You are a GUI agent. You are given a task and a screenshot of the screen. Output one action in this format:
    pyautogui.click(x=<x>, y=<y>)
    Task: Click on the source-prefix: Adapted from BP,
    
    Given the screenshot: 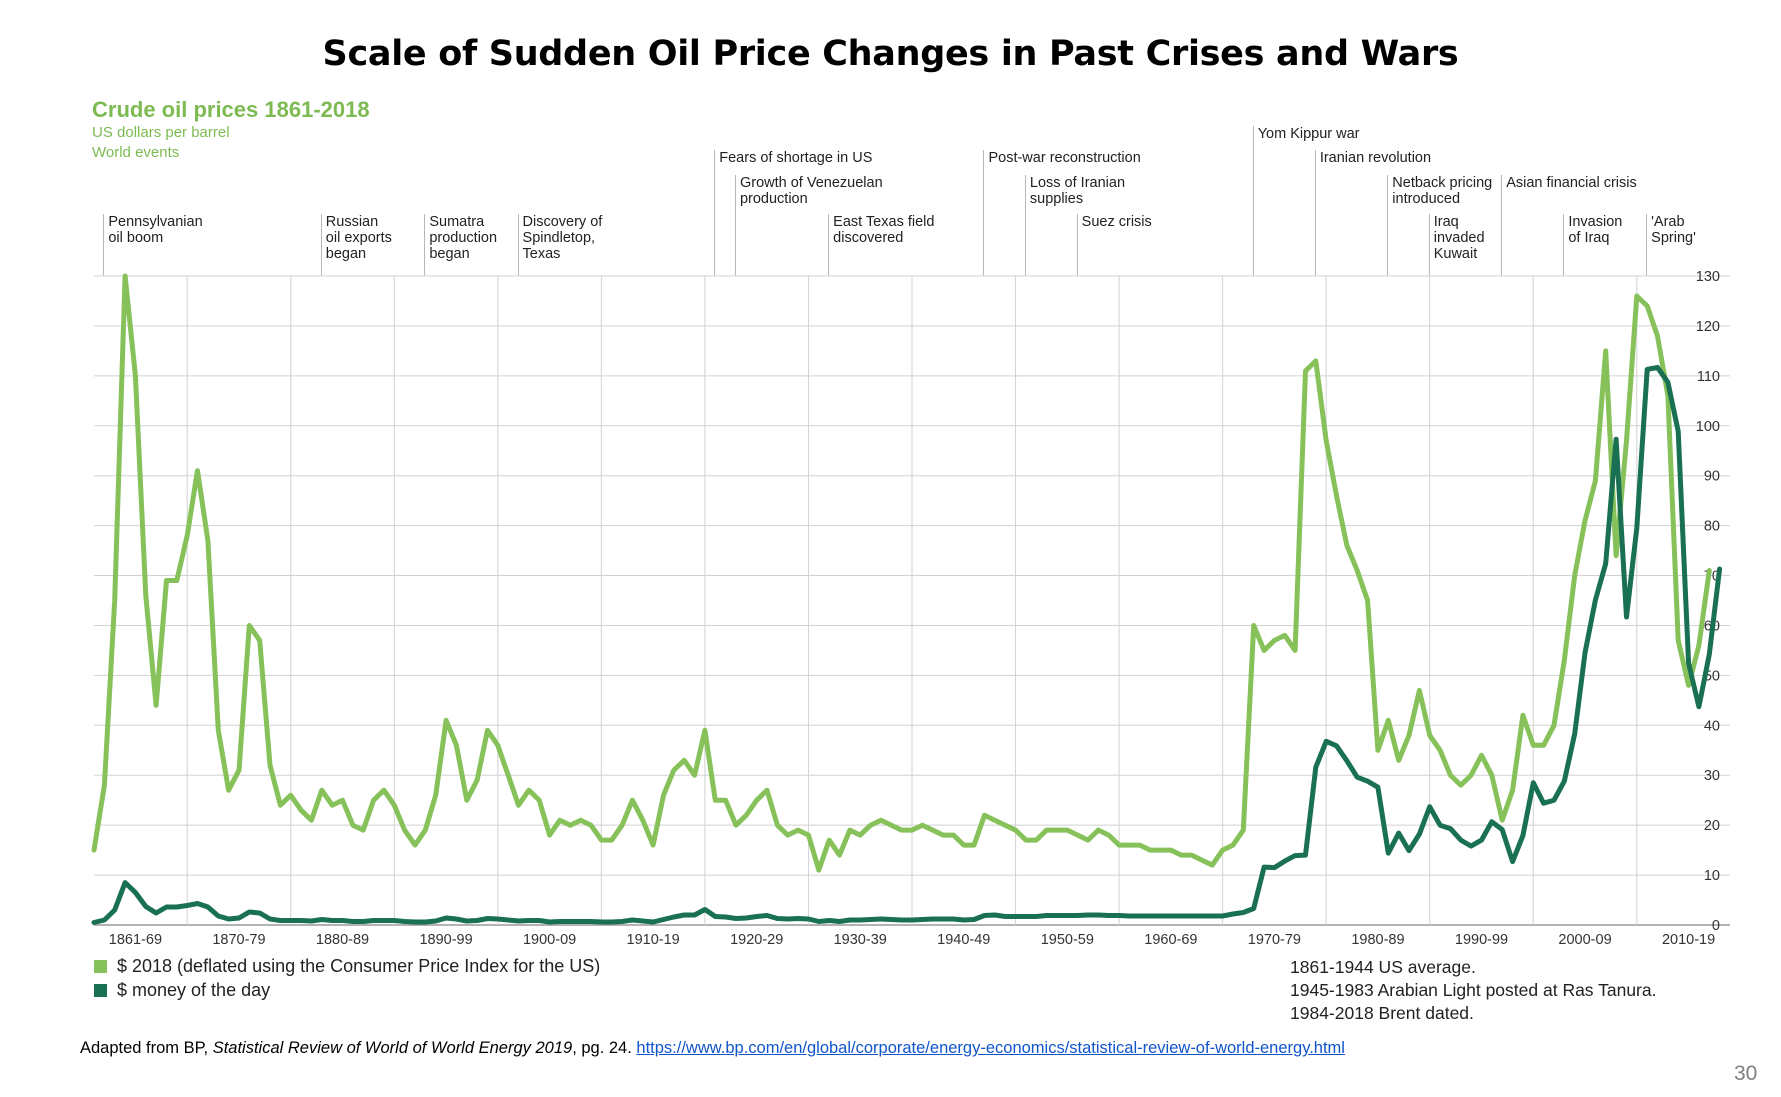 What is the action you would take?
    pyautogui.click(x=146, y=1048)
    